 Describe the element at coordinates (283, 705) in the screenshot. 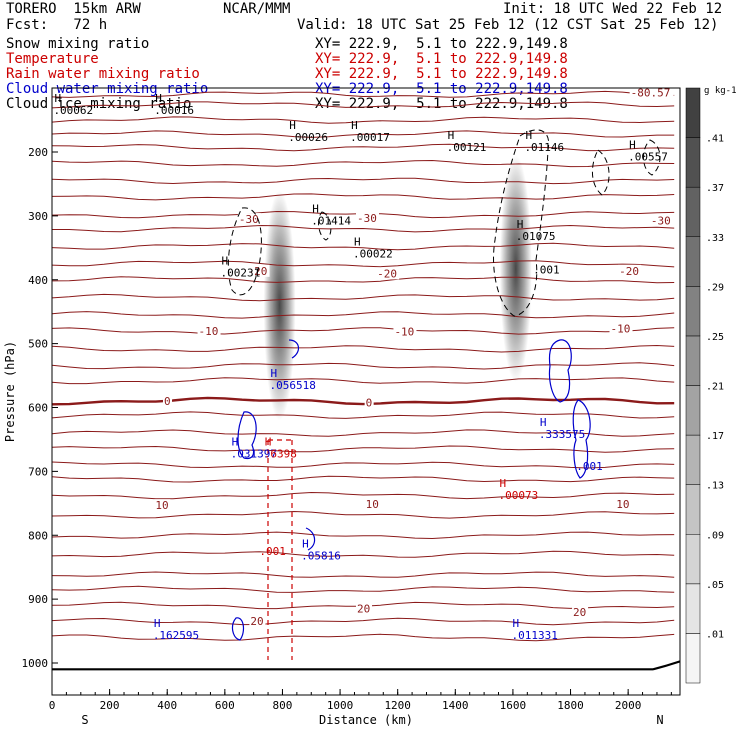

I see `x-tick-label: 800` at that location.